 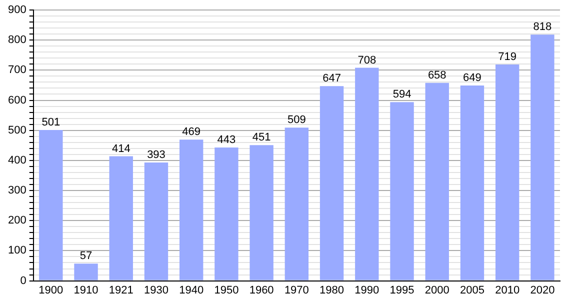 What do you see at coordinates (296, 120) in the screenshot?
I see `data-label: 509` at bounding box center [296, 120].